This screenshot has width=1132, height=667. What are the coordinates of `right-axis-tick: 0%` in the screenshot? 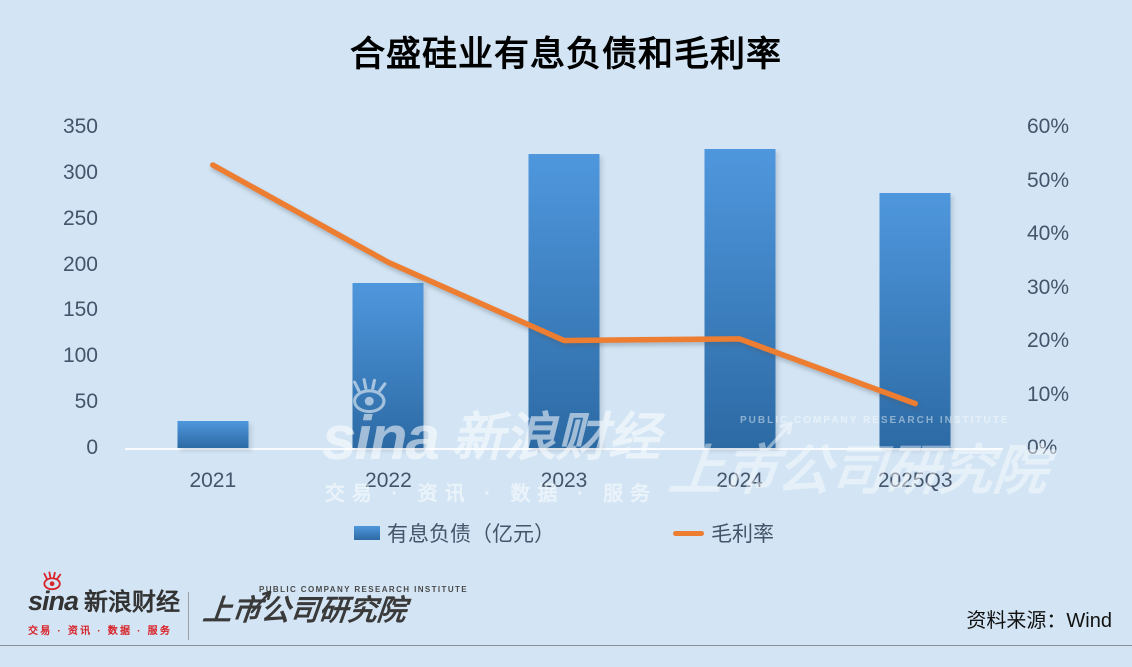 It's located at (1042, 447).